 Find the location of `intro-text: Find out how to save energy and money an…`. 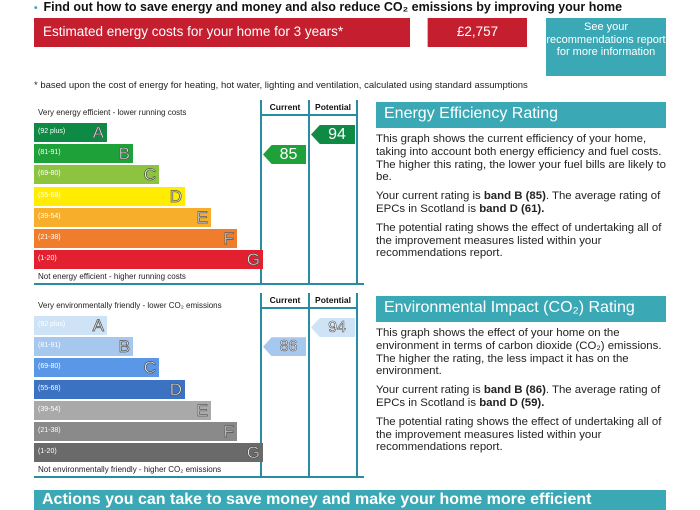

intro-text: Find out how to save energy and money an… is located at coordinates (333, 7).